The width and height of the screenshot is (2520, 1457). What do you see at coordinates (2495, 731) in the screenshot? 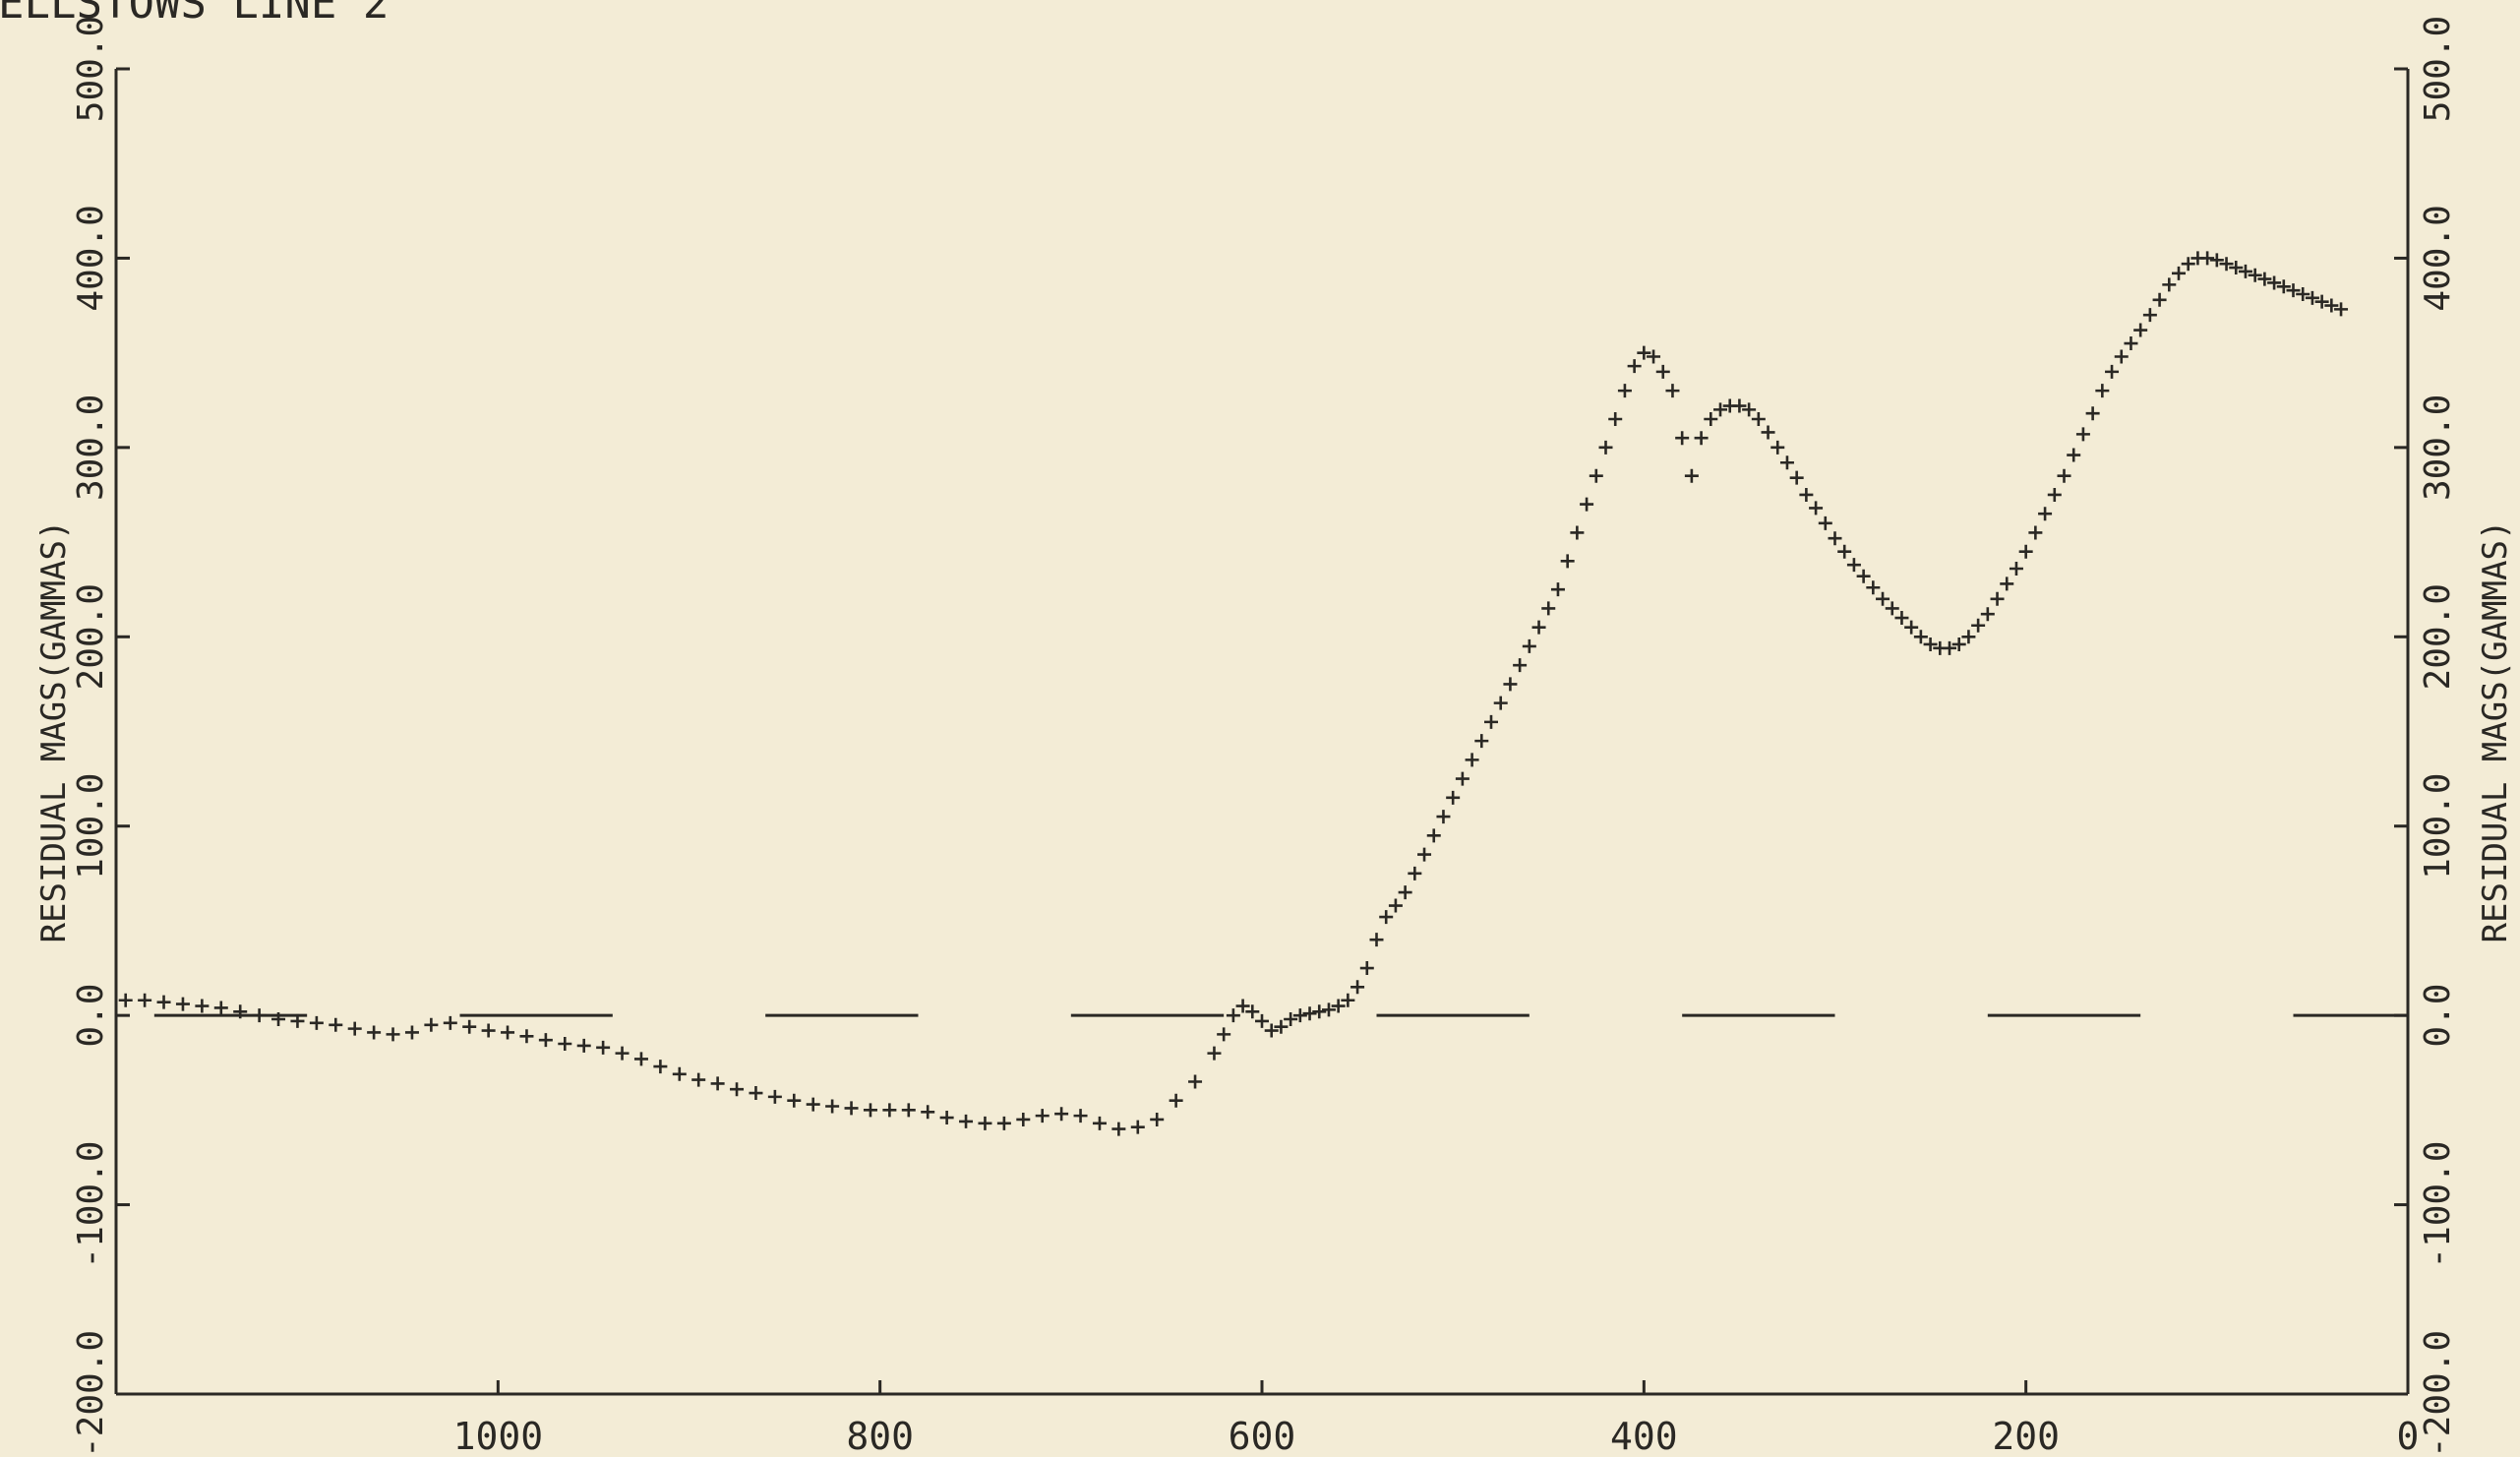
I see `y-axis-label-right: RESIDUAL MAGS(GAMMAS)` at bounding box center [2495, 731].